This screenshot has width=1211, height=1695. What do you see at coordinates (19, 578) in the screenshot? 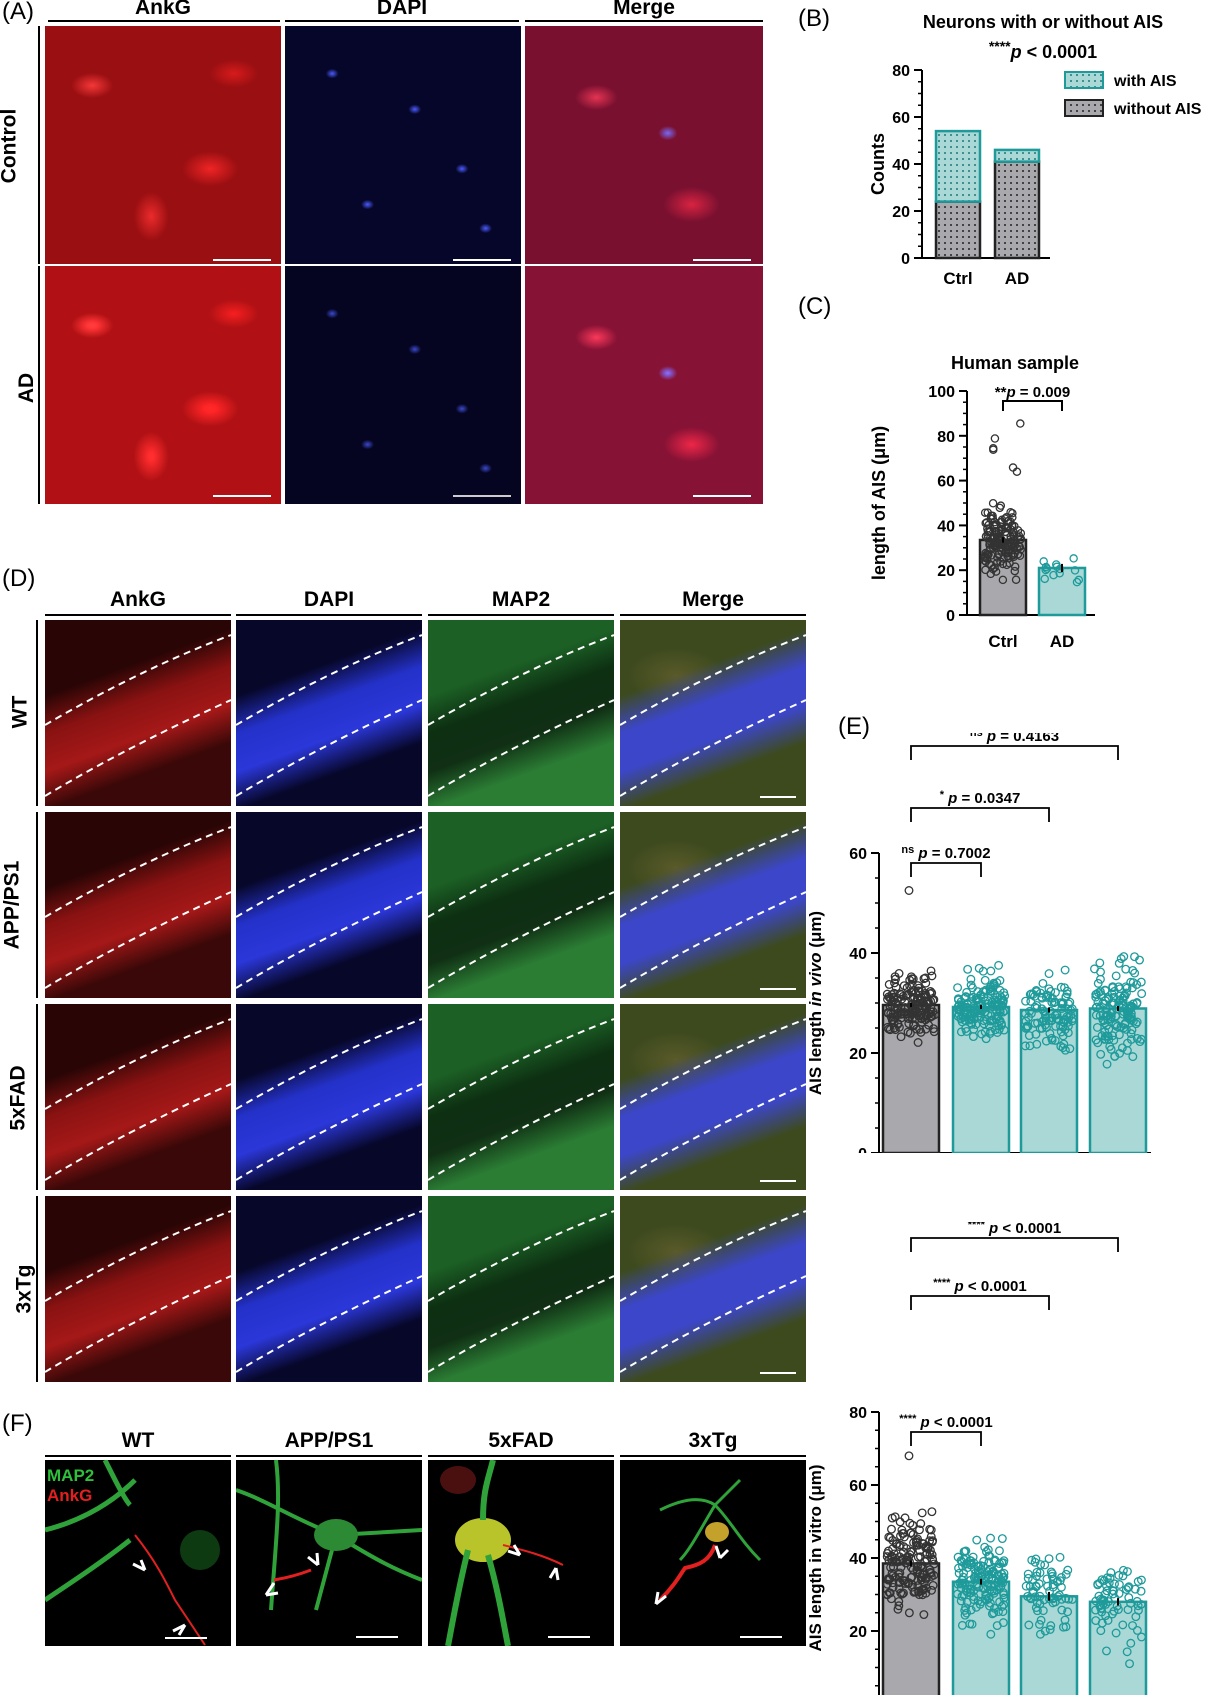
I see `panel-d-letter: (D)` at bounding box center [19, 578].